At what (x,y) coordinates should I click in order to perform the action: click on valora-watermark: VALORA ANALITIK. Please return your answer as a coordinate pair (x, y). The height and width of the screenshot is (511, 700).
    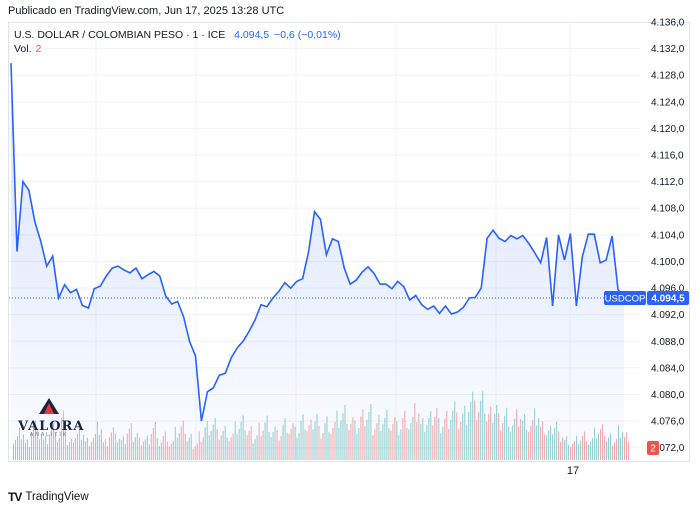
    Looking at the image, I should click on (51, 418).